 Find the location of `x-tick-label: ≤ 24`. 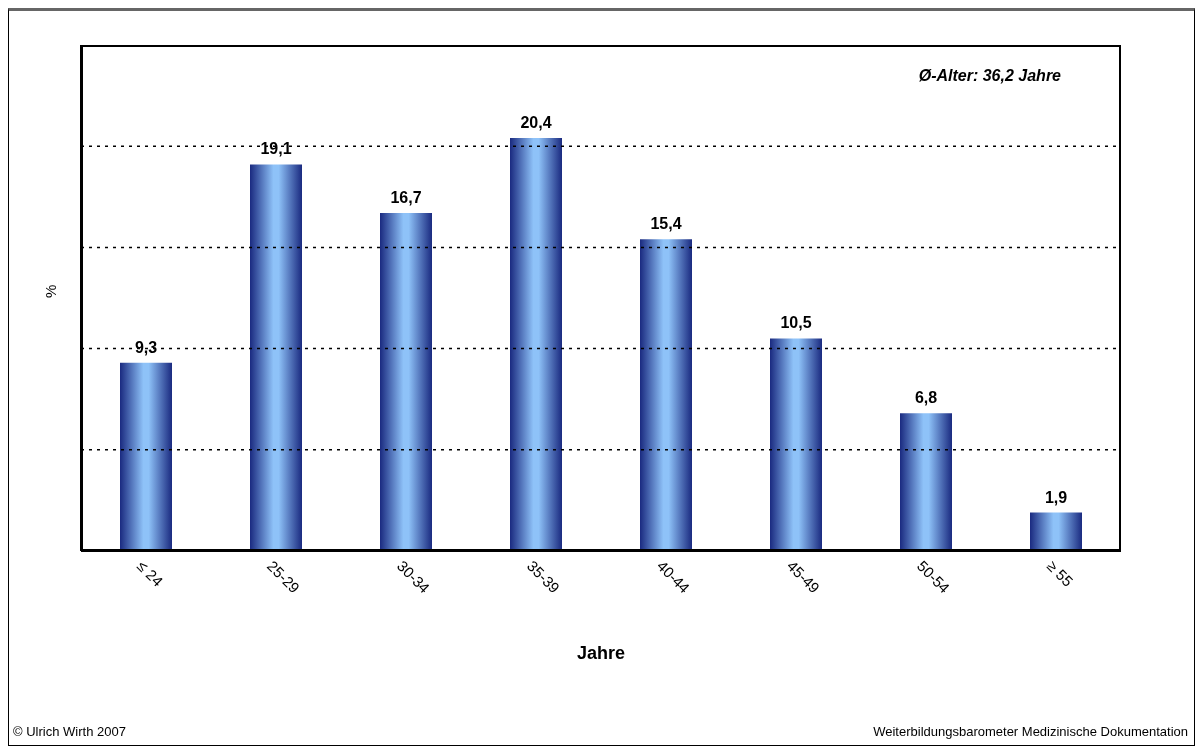

x-tick-label: ≤ 24 is located at coordinates (150, 573).